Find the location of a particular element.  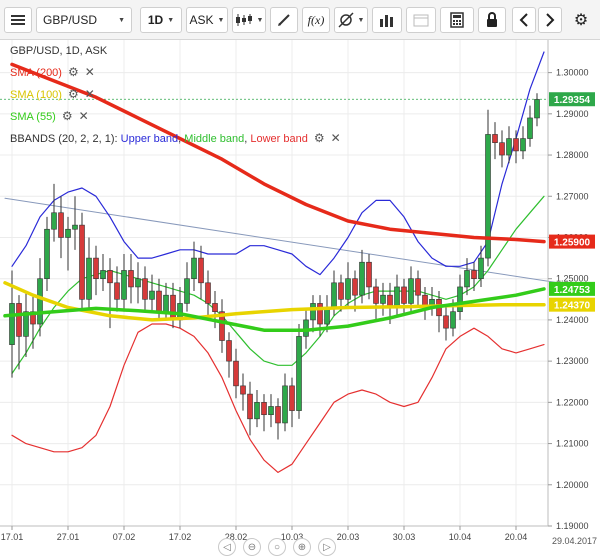

calculator-button is located at coordinates (457, 20).